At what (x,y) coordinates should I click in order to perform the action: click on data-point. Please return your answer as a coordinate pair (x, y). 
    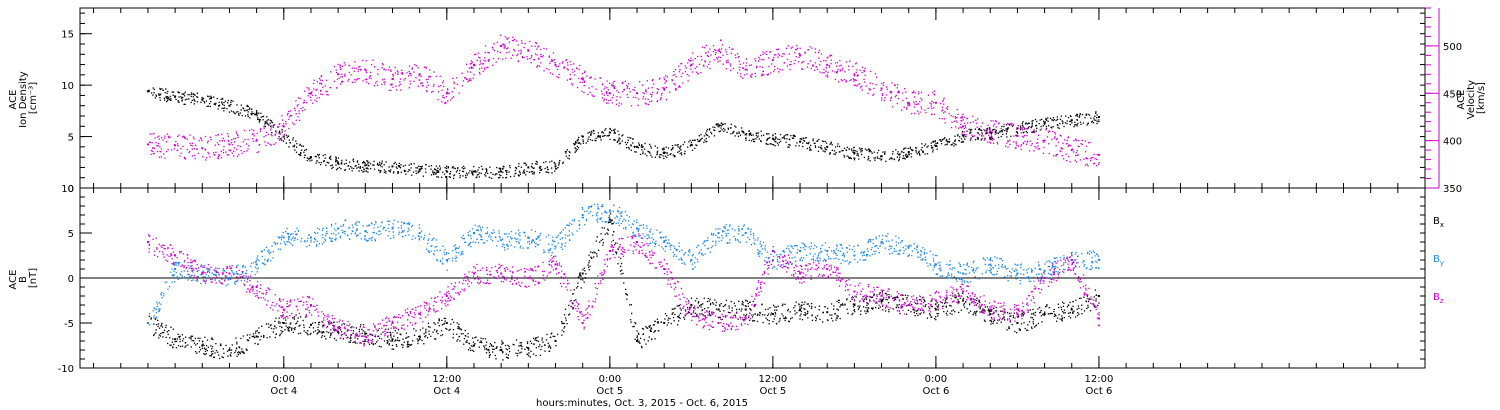
    Looking at the image, I should click on (582, 79).